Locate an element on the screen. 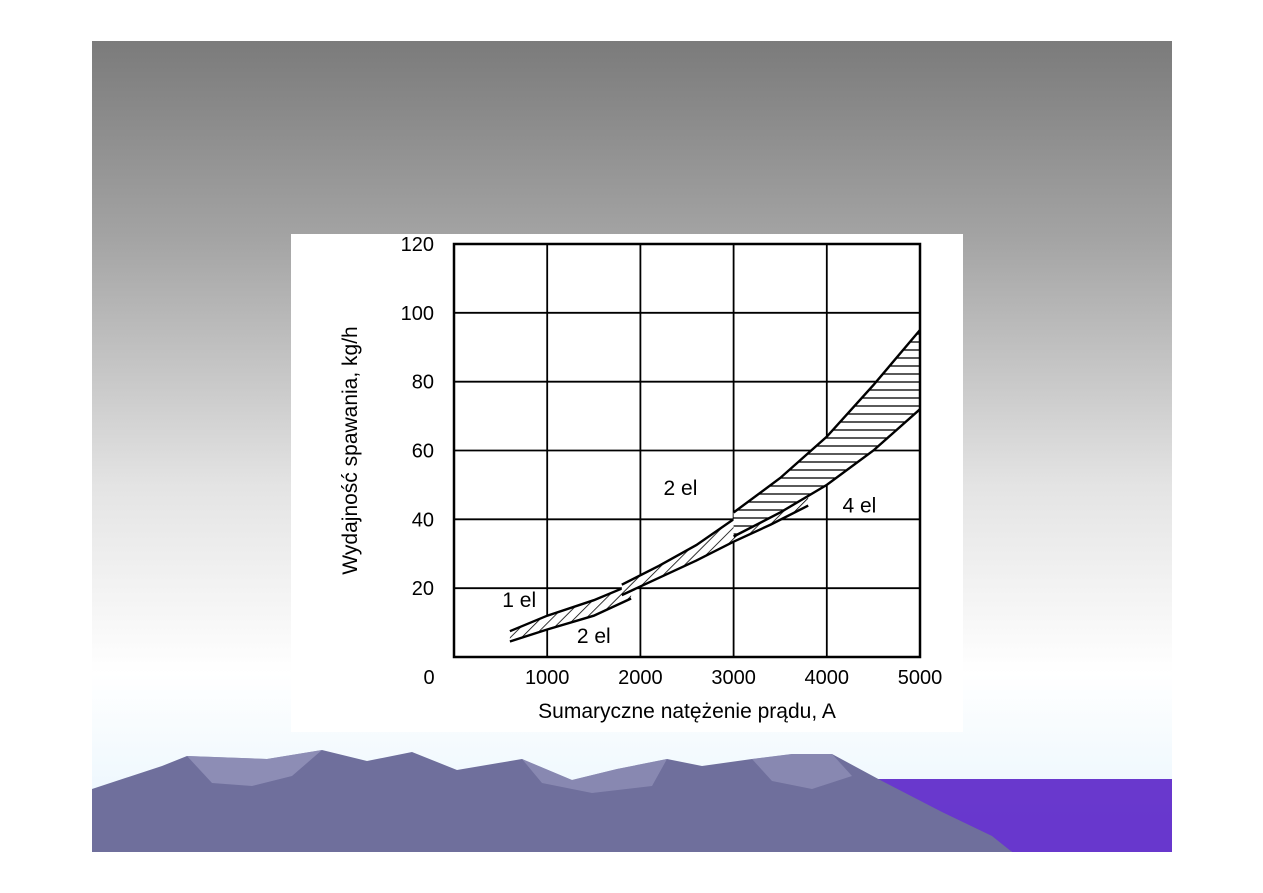 This screenshot has height=893, width=1263. bands is located at coordinates (715, 486).